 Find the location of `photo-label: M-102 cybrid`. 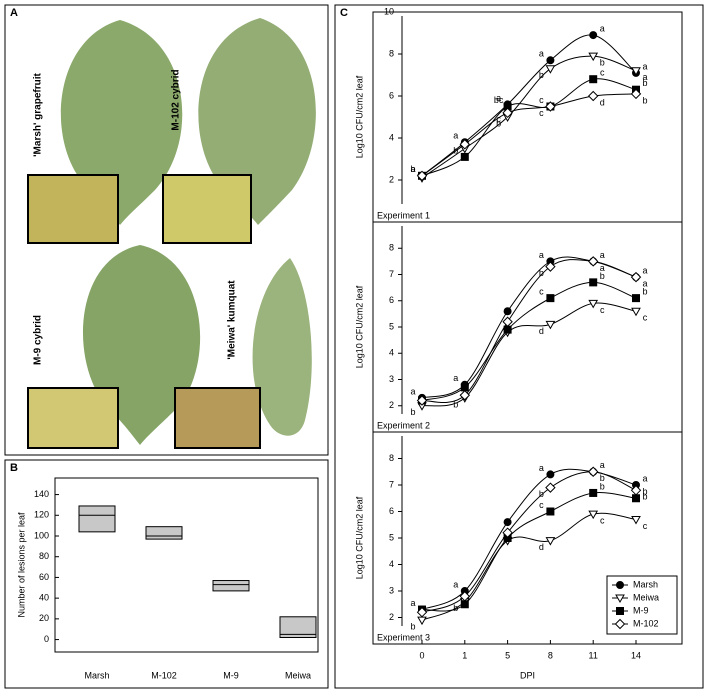

photo-label: M-102 cybrid is located at coordinates (176, 99).